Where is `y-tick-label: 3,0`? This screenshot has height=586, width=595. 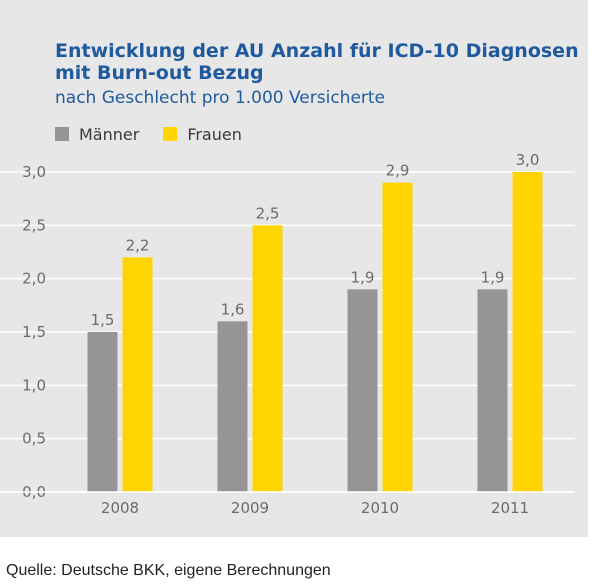 y-tick-label: 3,0 is located at coordinates (34, 172).